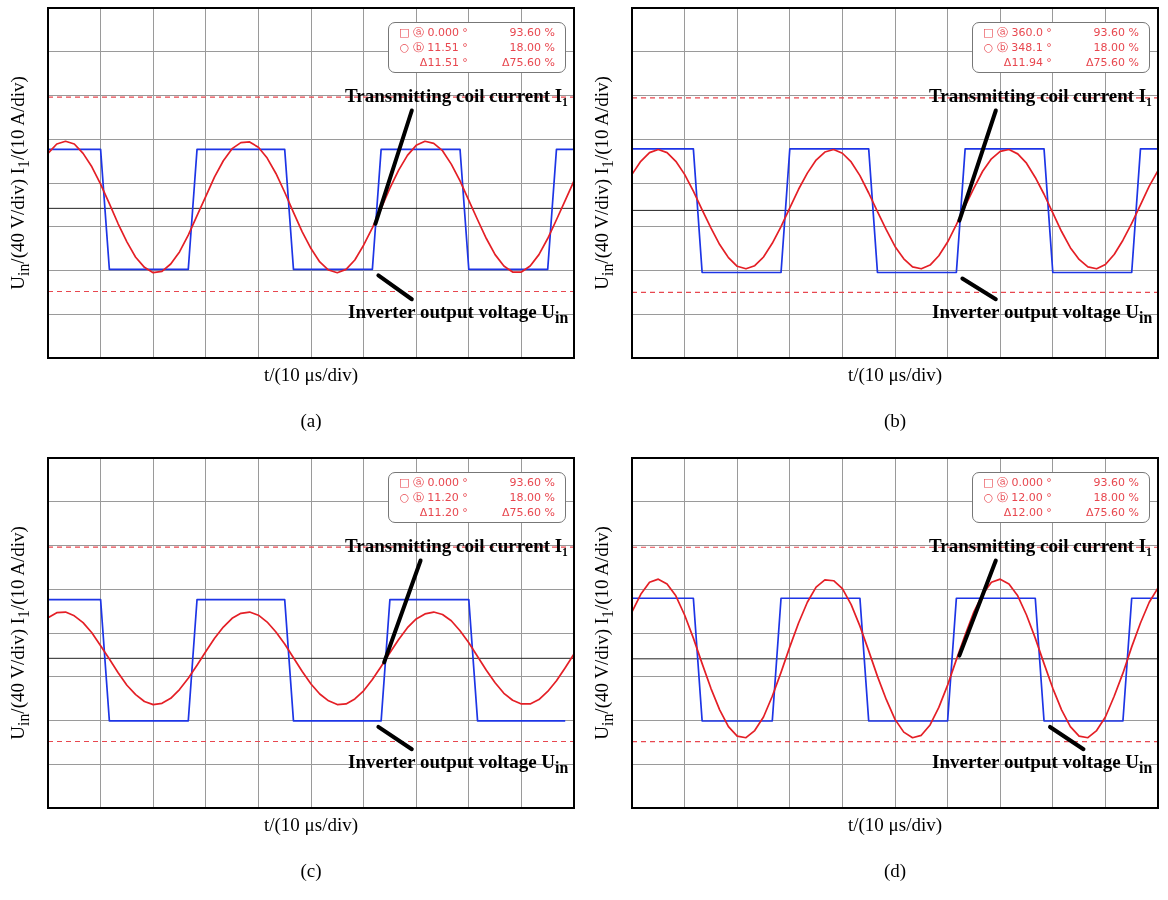 The image size is (1168, 900). What do you see at coordinates (895, 871) in the screenshot?
I see `text: (d)` at bounding box center [895, 871].